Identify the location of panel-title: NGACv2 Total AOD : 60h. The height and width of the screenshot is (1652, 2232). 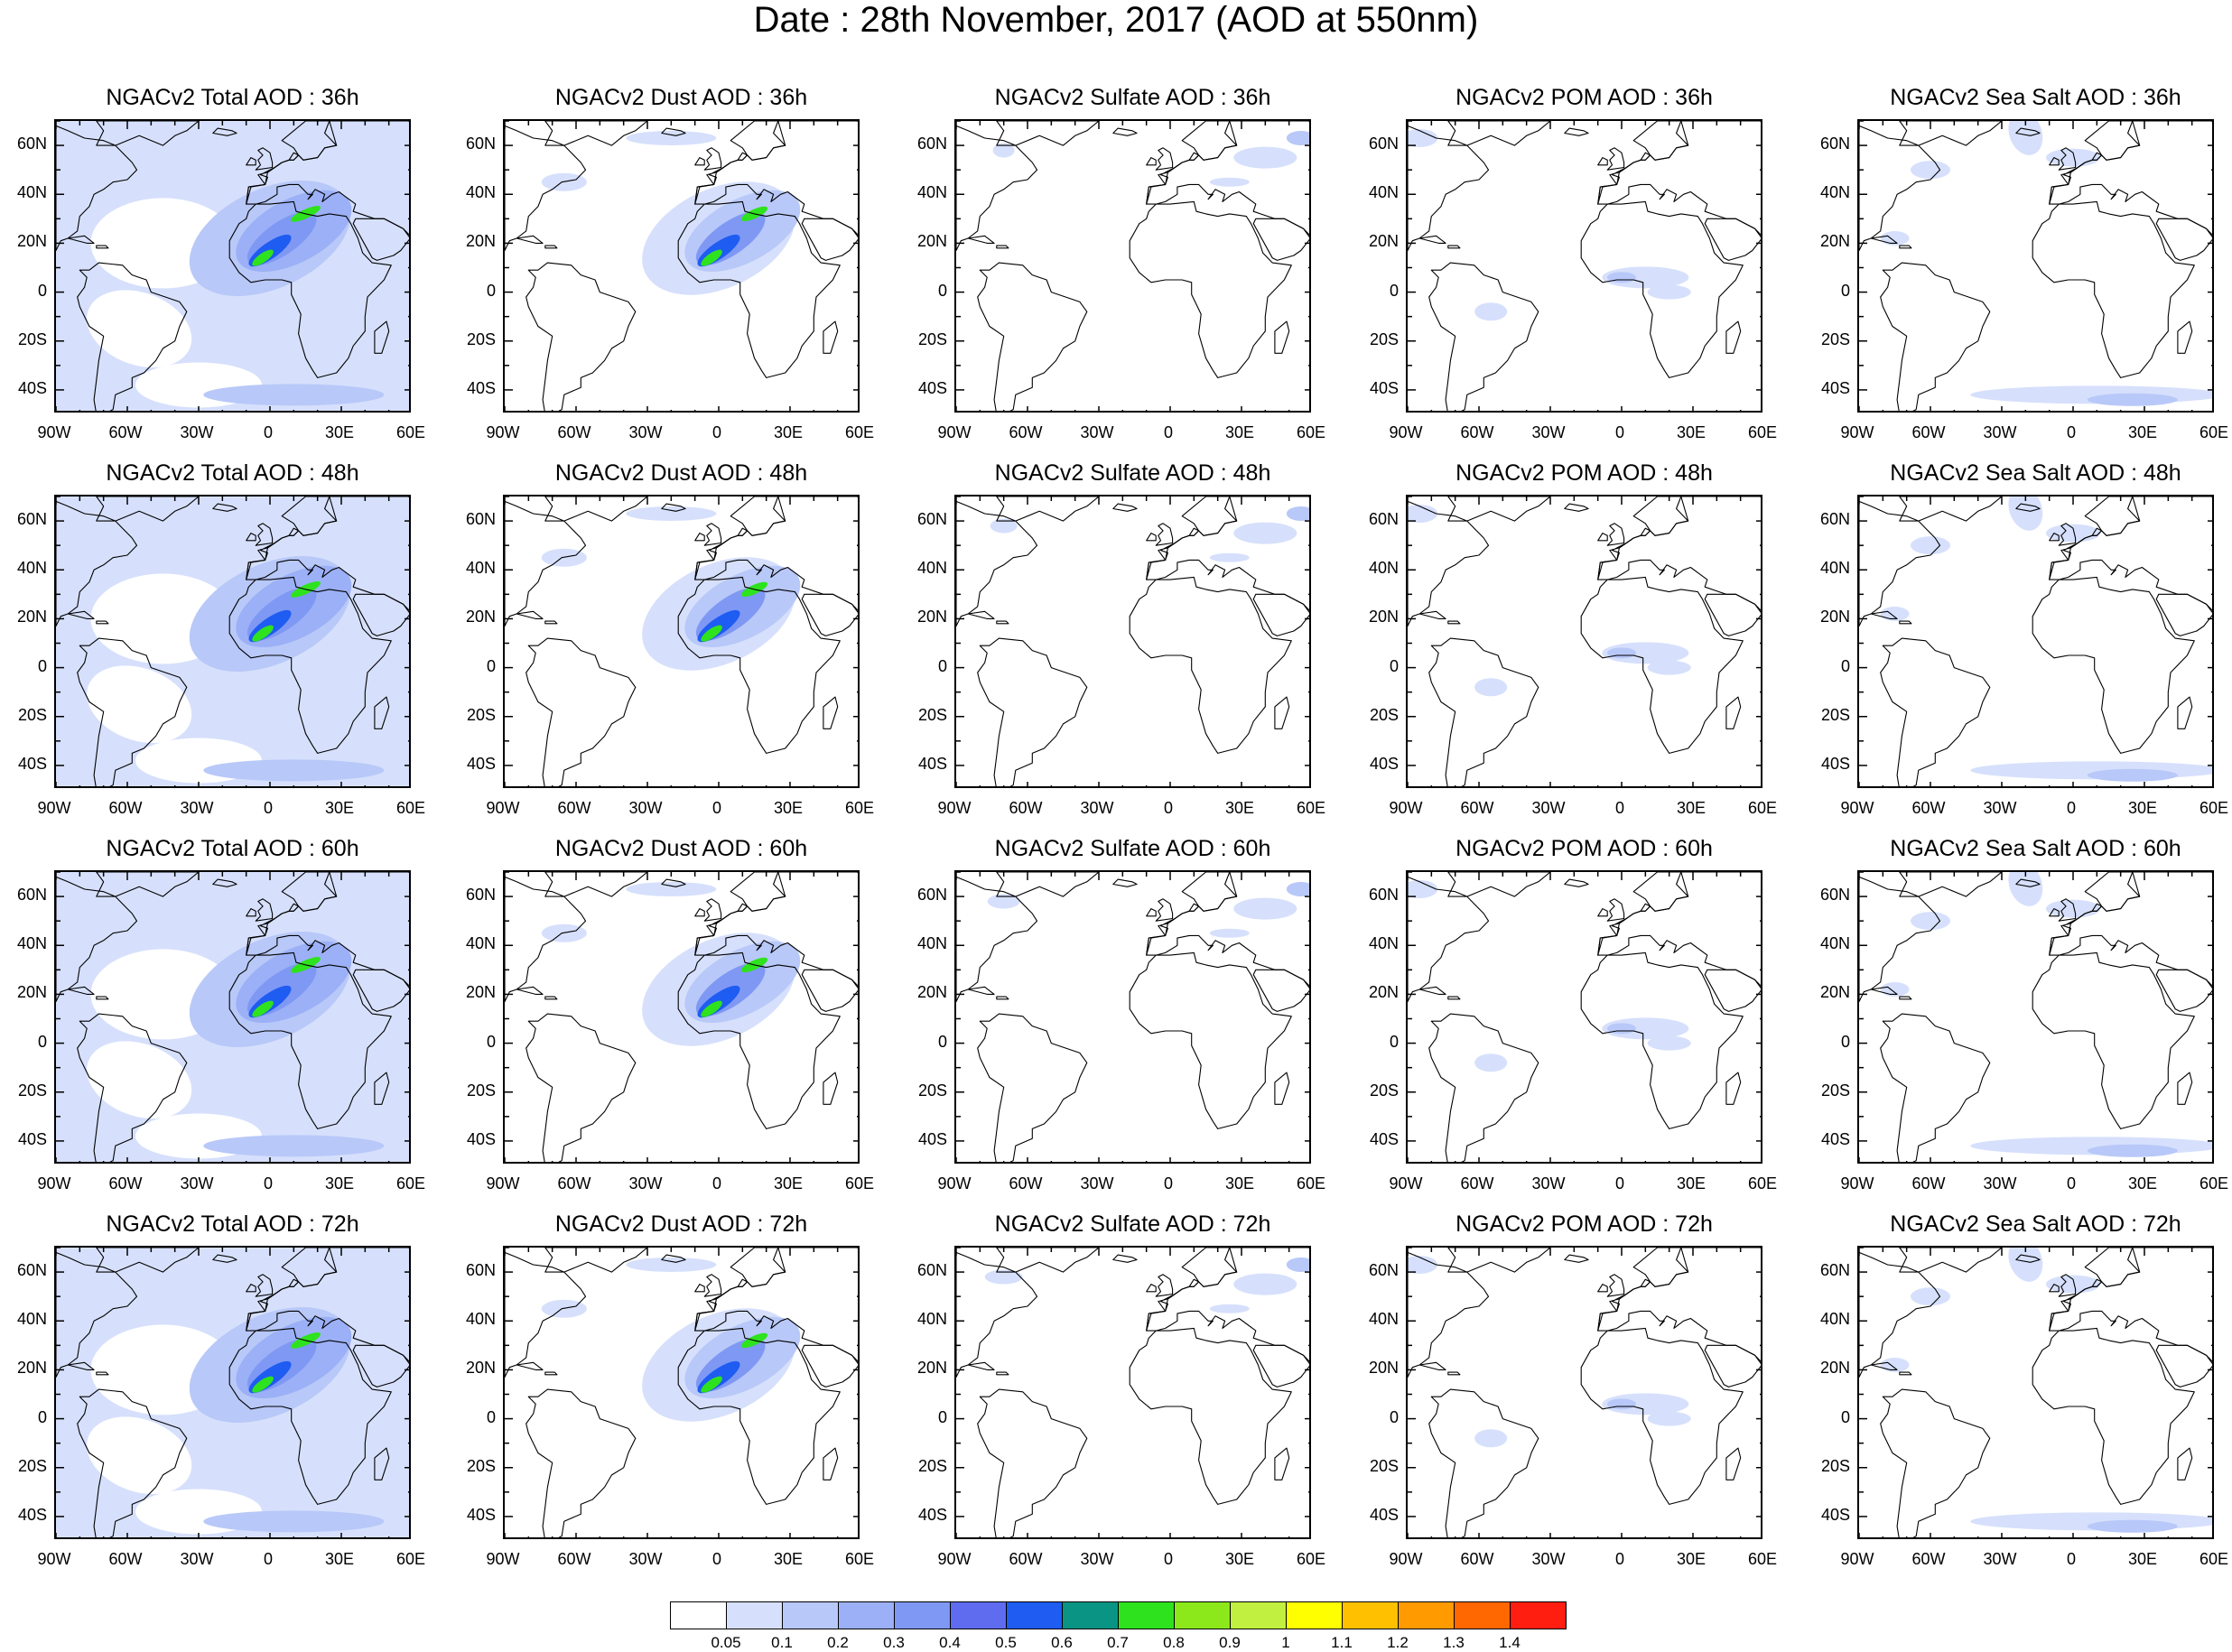
(232, 848).